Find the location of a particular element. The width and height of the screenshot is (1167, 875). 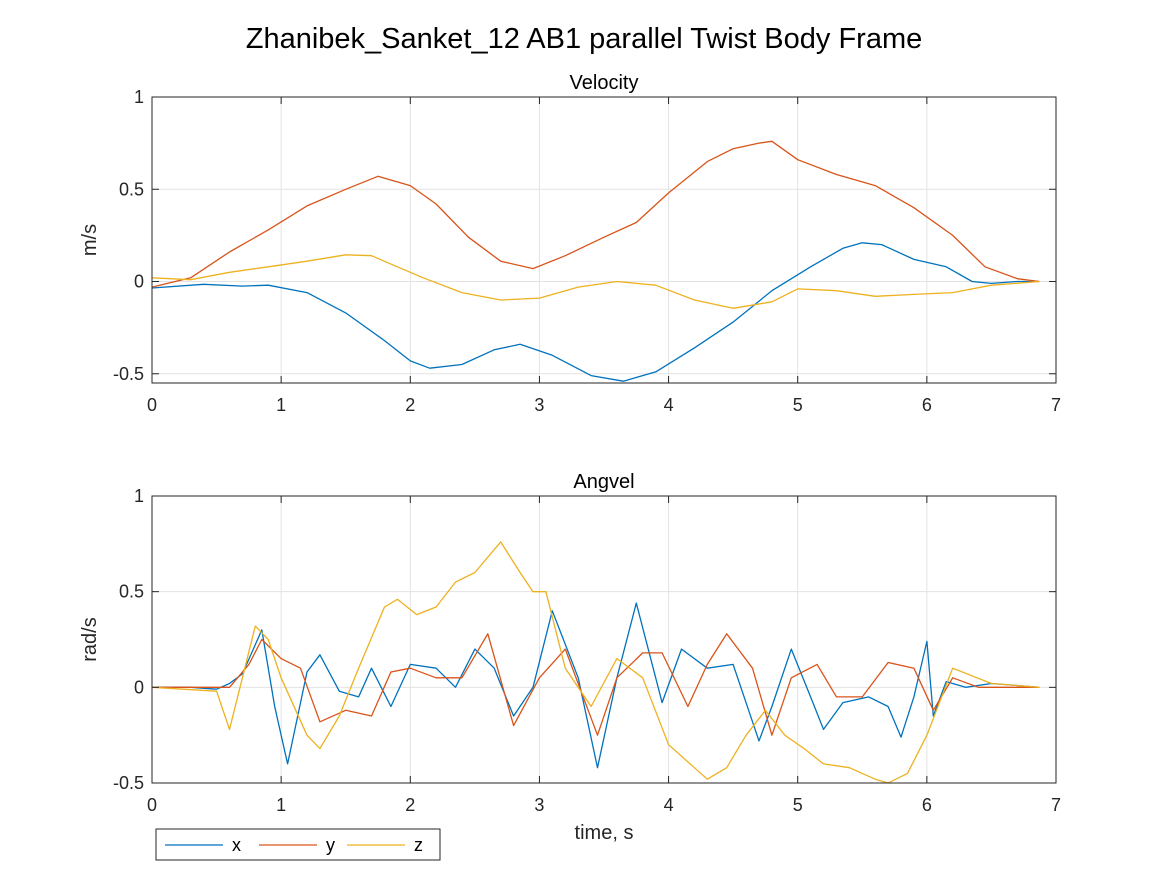

angvel-ytick-label: 0.5 is located at coordinates (131, 592).